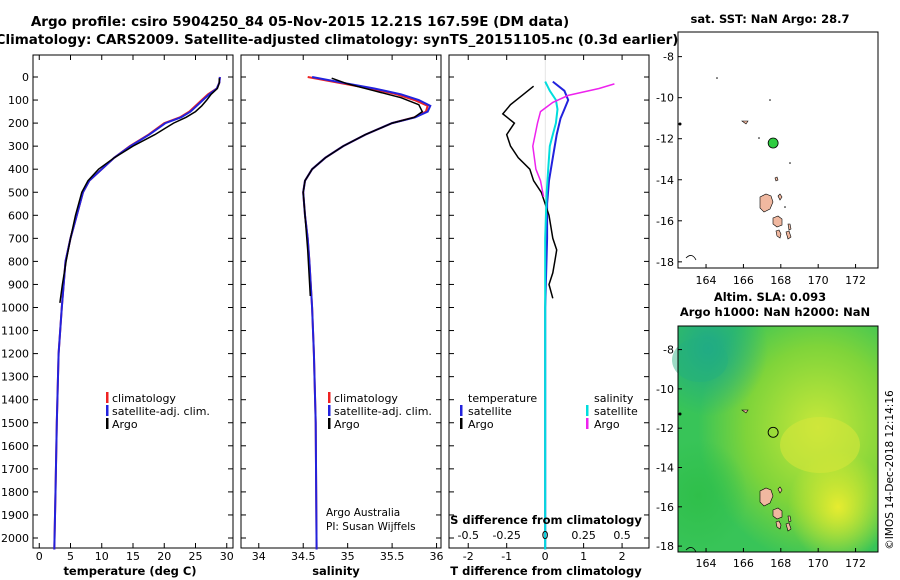 The image size is (900, 580). Describe the element at coordinates (583, 535) in the screenshot. I see `s-diff-tick-label: 0.25` at that location.